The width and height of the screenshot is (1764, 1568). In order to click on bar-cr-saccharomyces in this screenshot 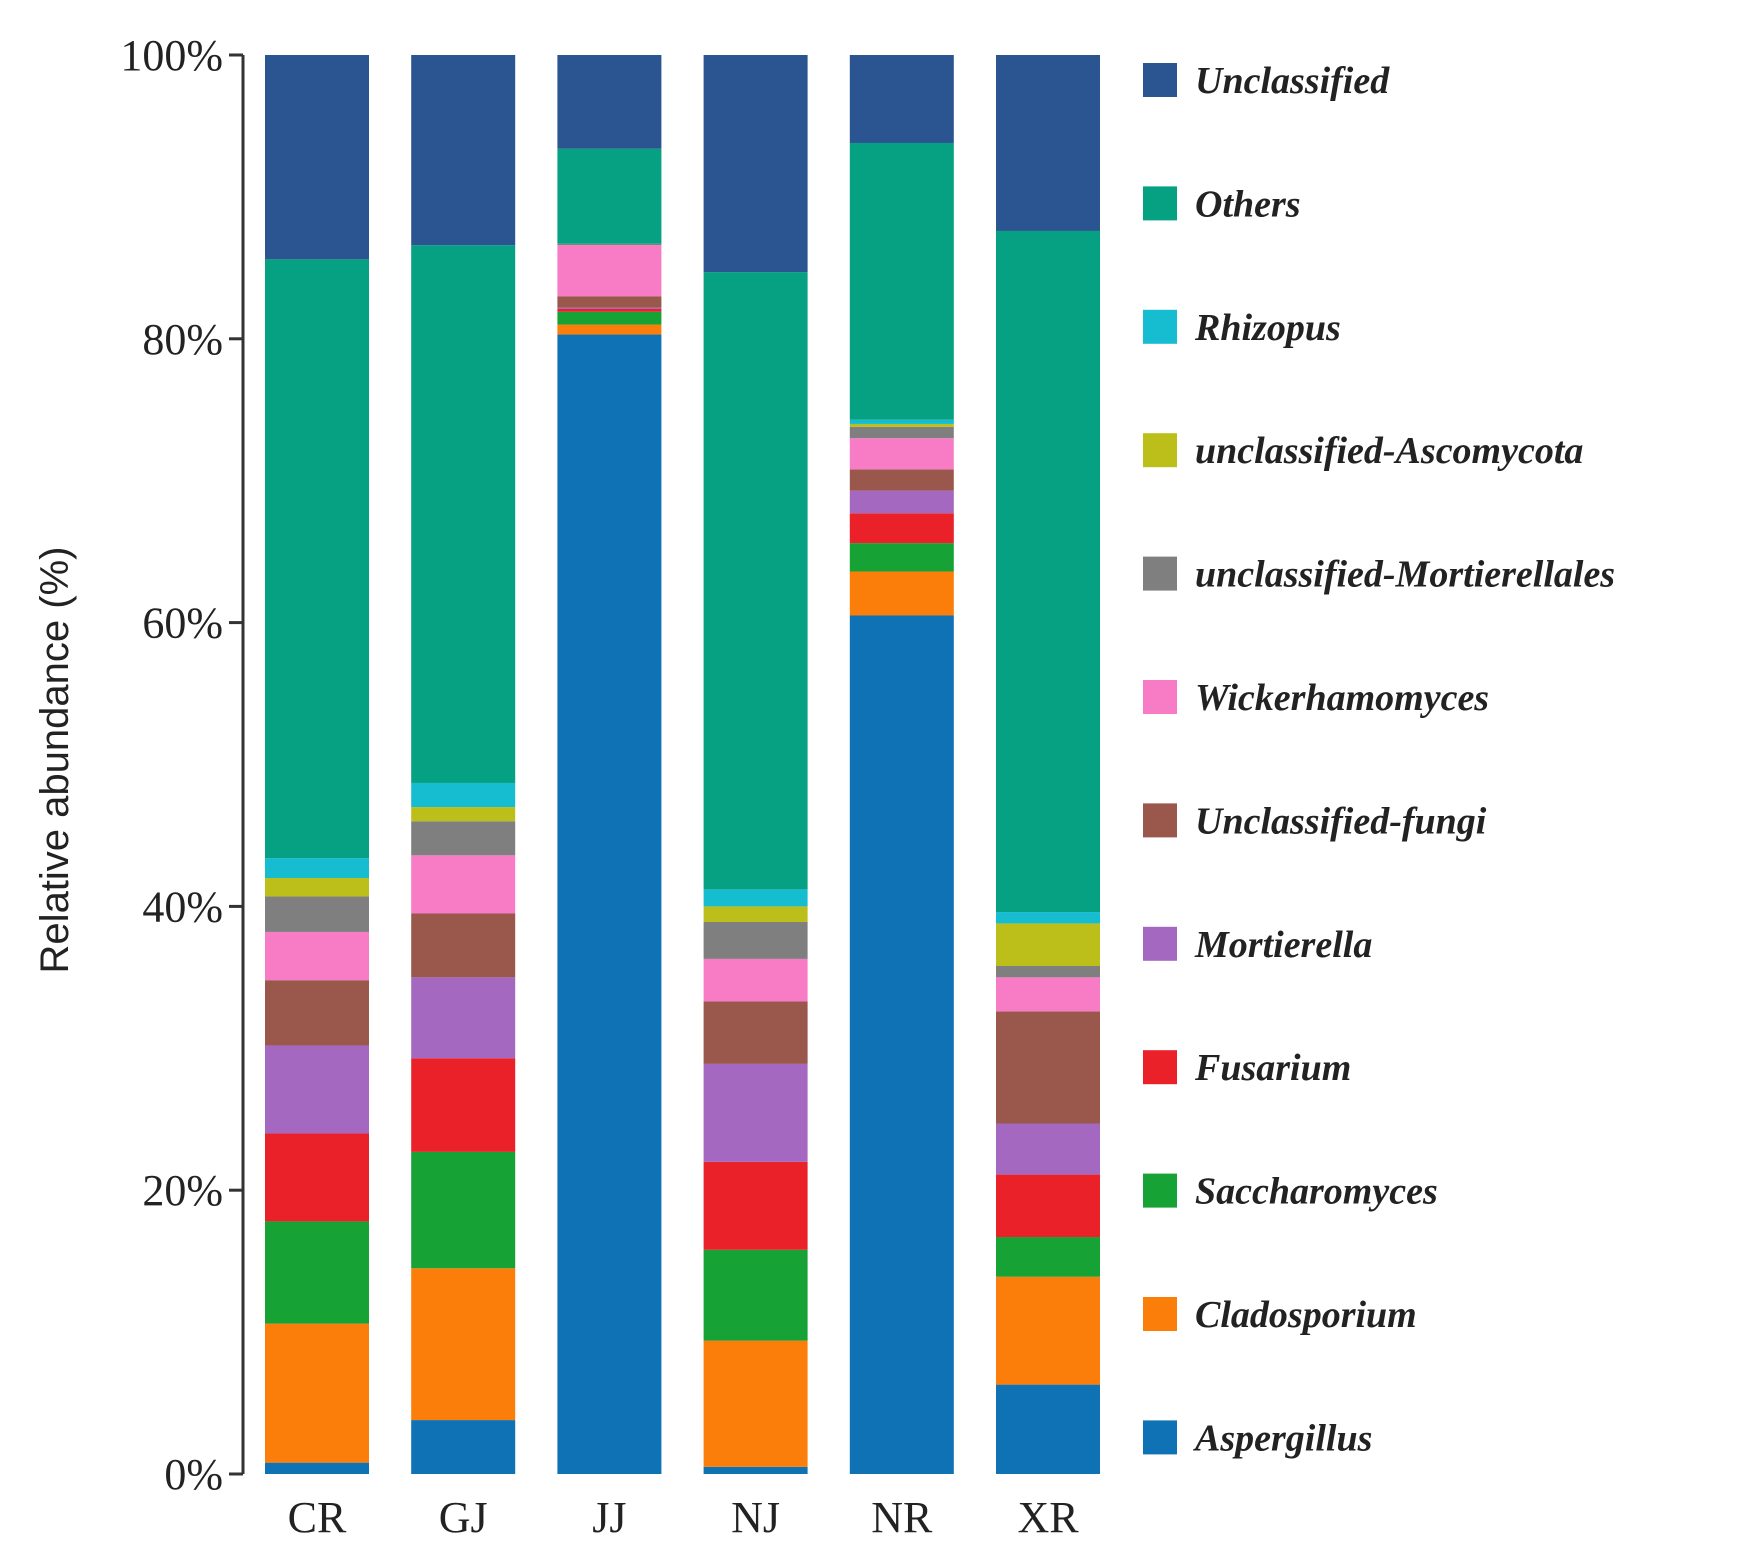, I will do `click(317, 1272)`.